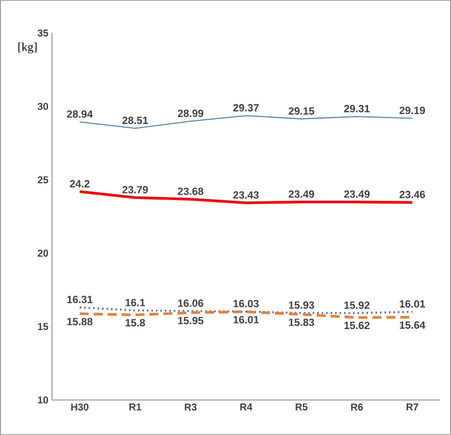 Image resolution: width=451 pixels, height=435 pixels. What do you see at coordinates (412, 110) in the screenshot?
I see `data-label: 29.19` at bounding box center [412, 110].